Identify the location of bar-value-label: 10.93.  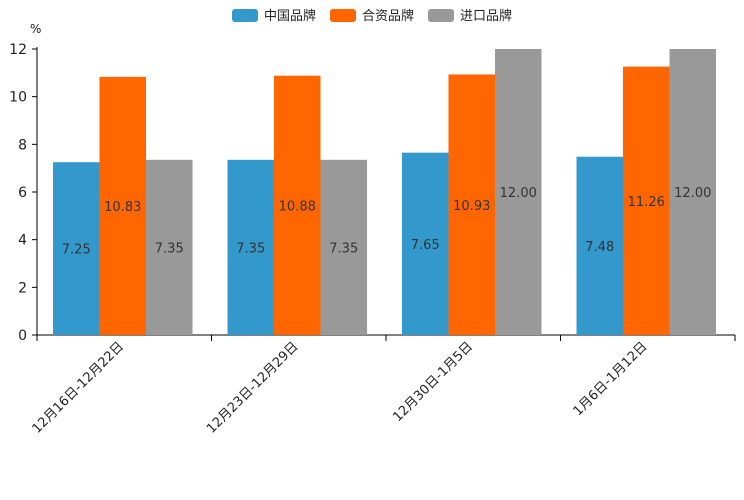
(471, 206).